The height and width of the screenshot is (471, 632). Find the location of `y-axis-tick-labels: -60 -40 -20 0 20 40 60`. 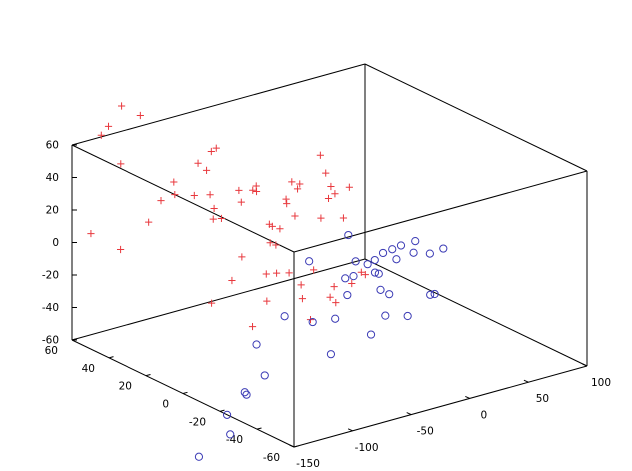

y-axis-tick-labels: -60 -40 -20 0 20 40 60 is located at coordinates (162, 404).